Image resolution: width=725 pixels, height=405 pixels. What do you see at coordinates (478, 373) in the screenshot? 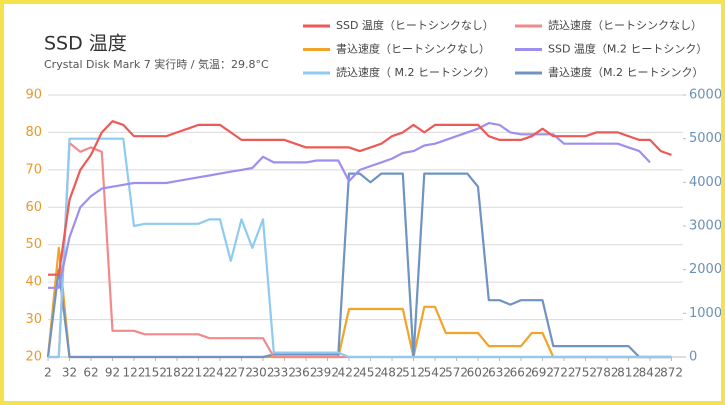
I see `x-tick-label: 602` at bounding box center [478, 373].